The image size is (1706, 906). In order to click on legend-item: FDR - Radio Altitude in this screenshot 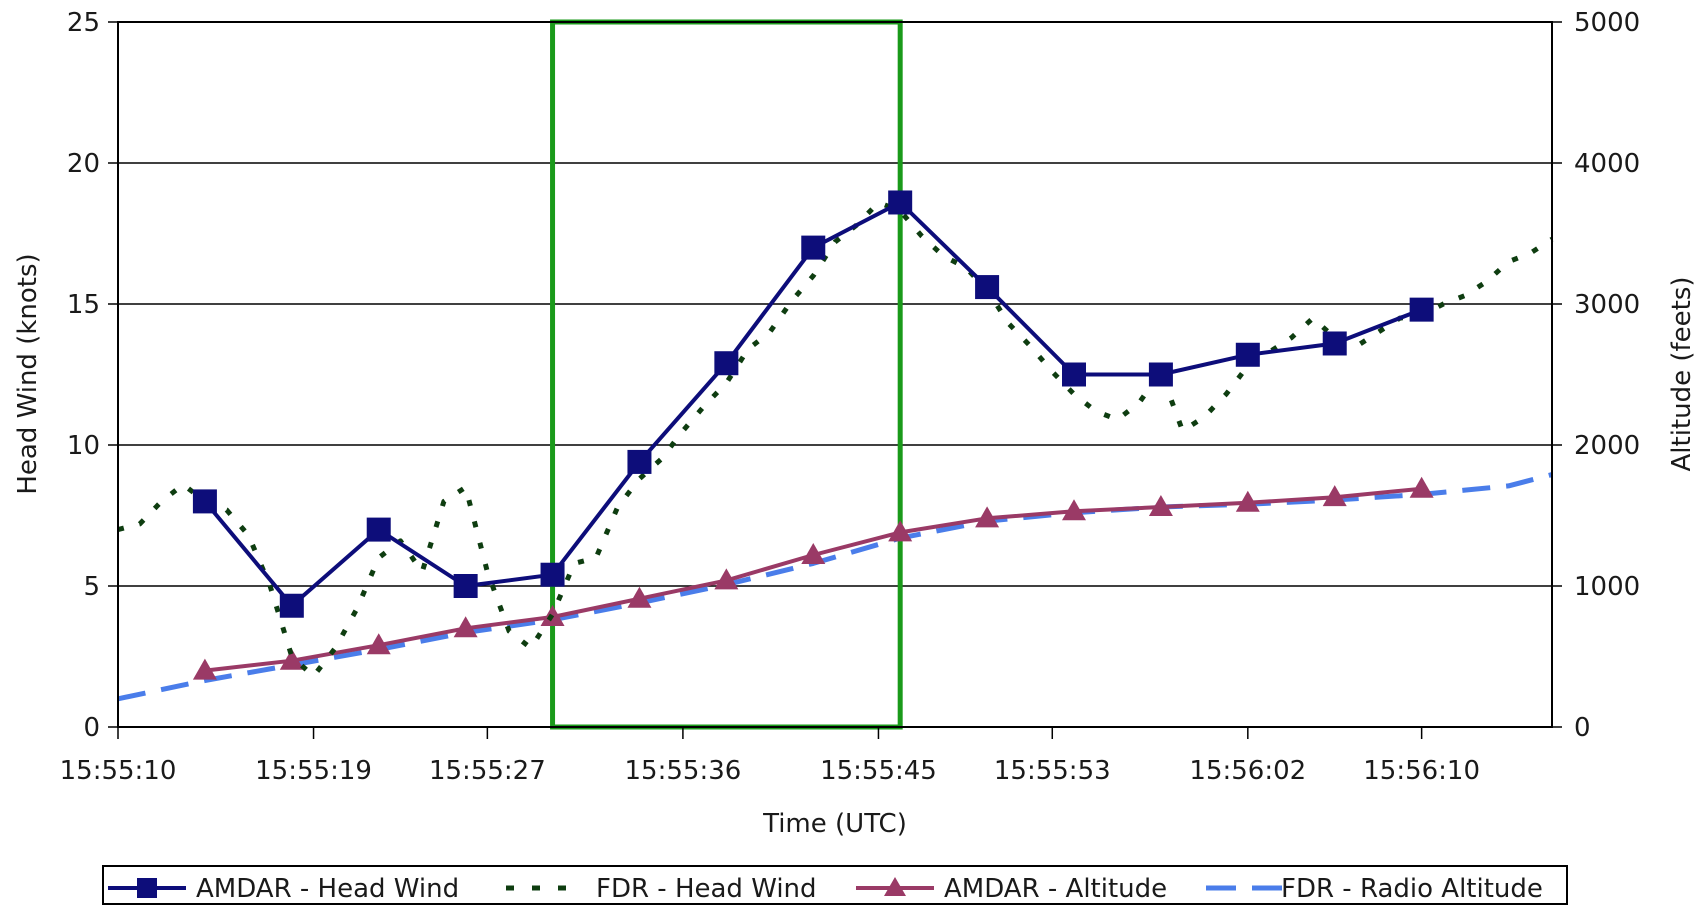, I will do `click(1374, 889)`.